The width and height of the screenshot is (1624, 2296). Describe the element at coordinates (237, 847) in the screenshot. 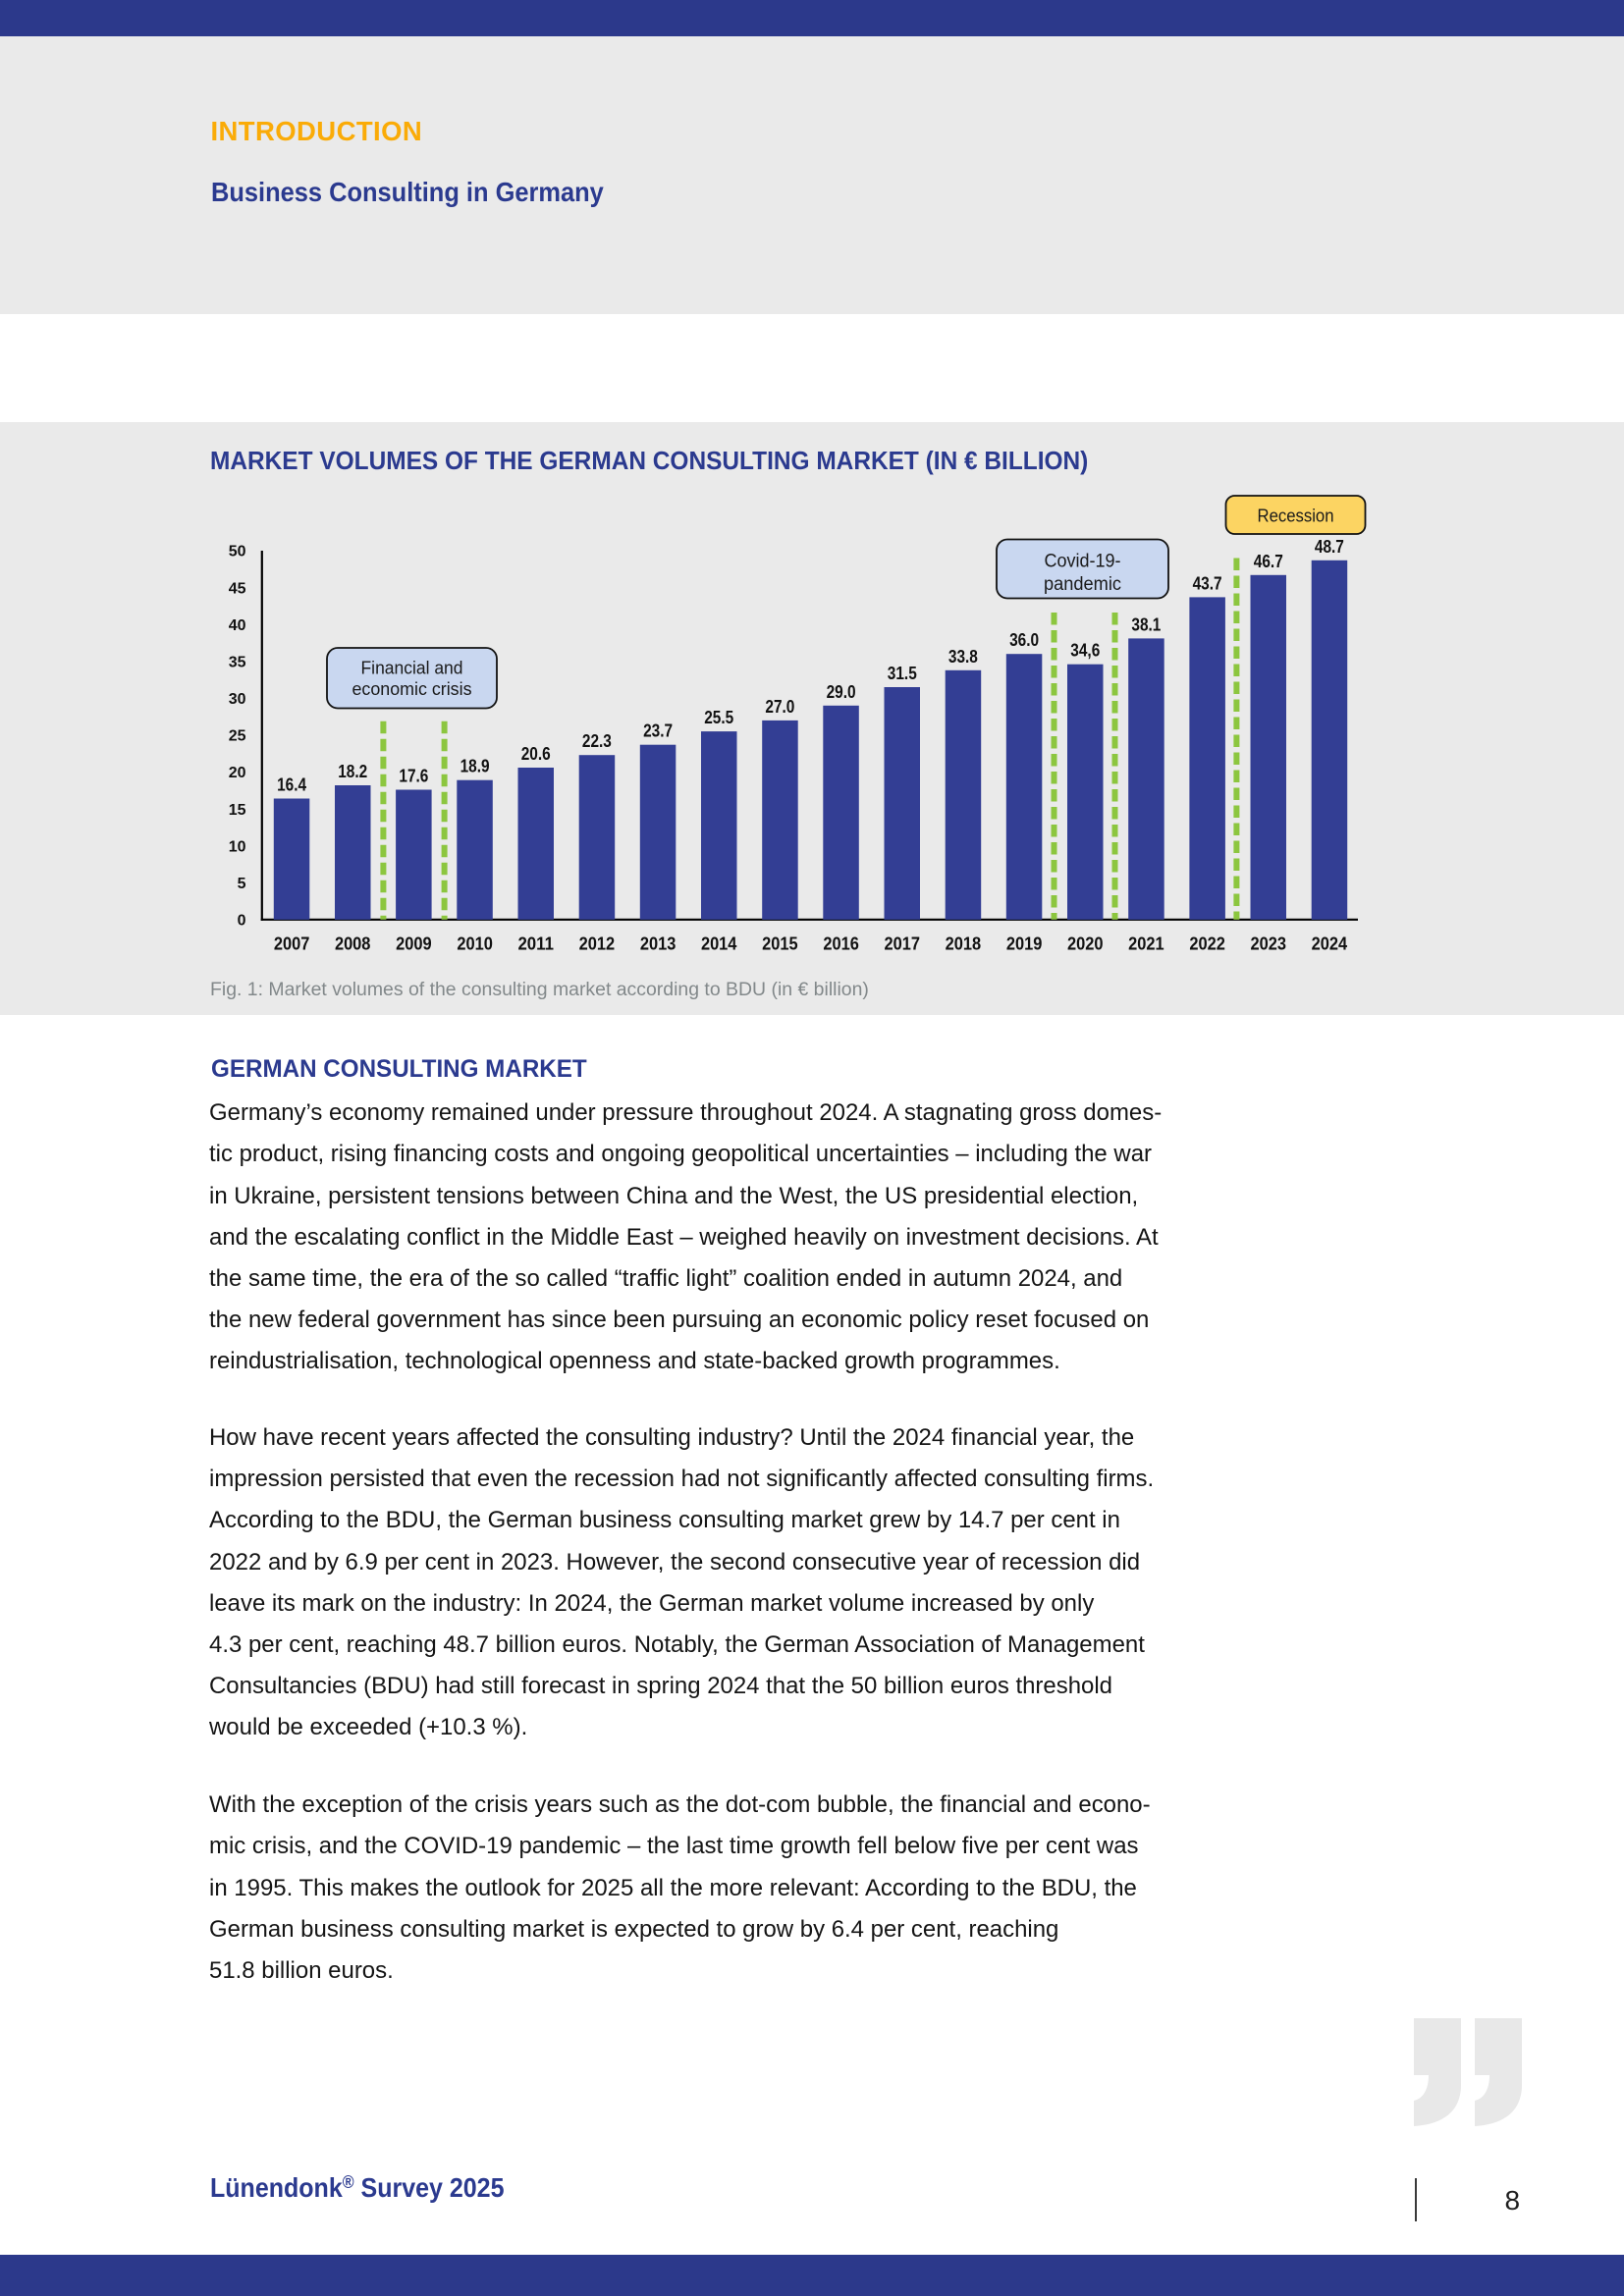

I see `svg-text: 10` at that location.